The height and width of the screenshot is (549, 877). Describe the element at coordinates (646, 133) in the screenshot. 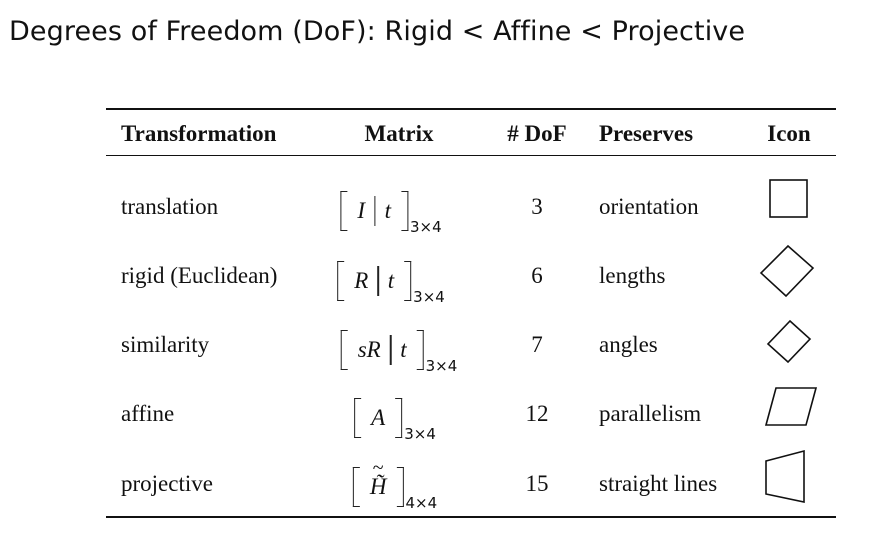

I see `header-preserves: Preserves` at that location.